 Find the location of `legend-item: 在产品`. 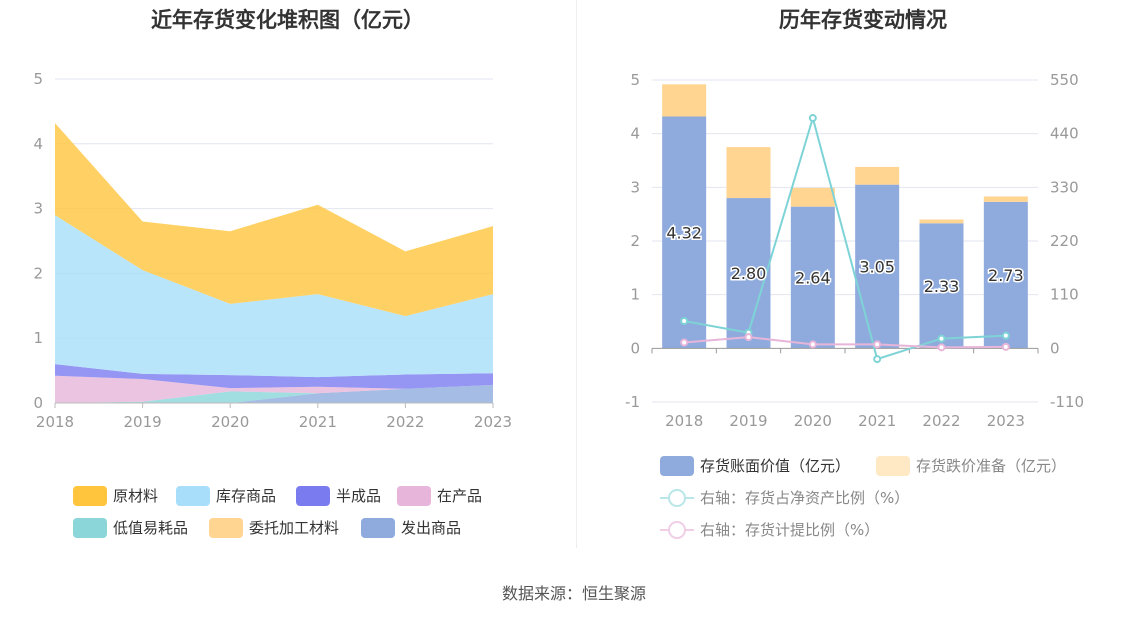

legend-item: 在产品 is located at coordinates (439, 495).